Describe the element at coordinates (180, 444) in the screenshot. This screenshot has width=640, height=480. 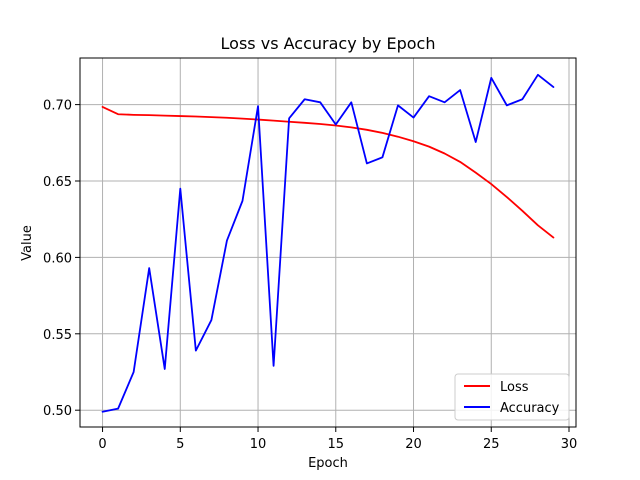
I see `x-tick-label: 5` at that location.